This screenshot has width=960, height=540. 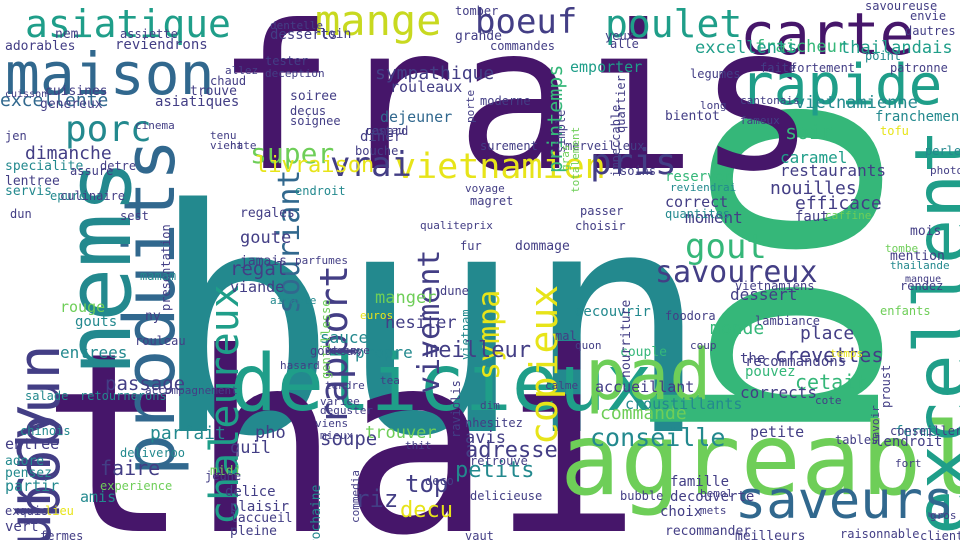 I want to click on cloud-word: accueillant, so click(x=645, y=387).